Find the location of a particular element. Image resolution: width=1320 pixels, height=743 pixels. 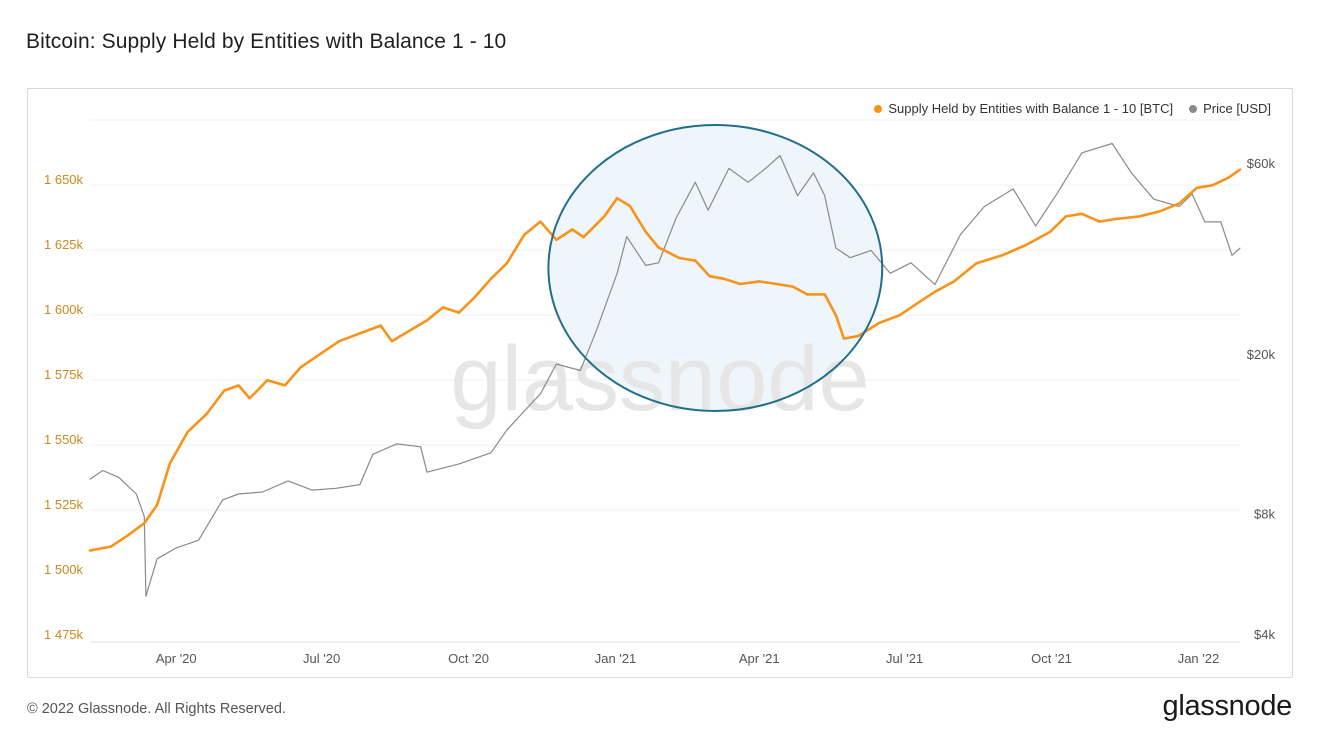

legend-dot-supply is located at coordinates (878, 108).